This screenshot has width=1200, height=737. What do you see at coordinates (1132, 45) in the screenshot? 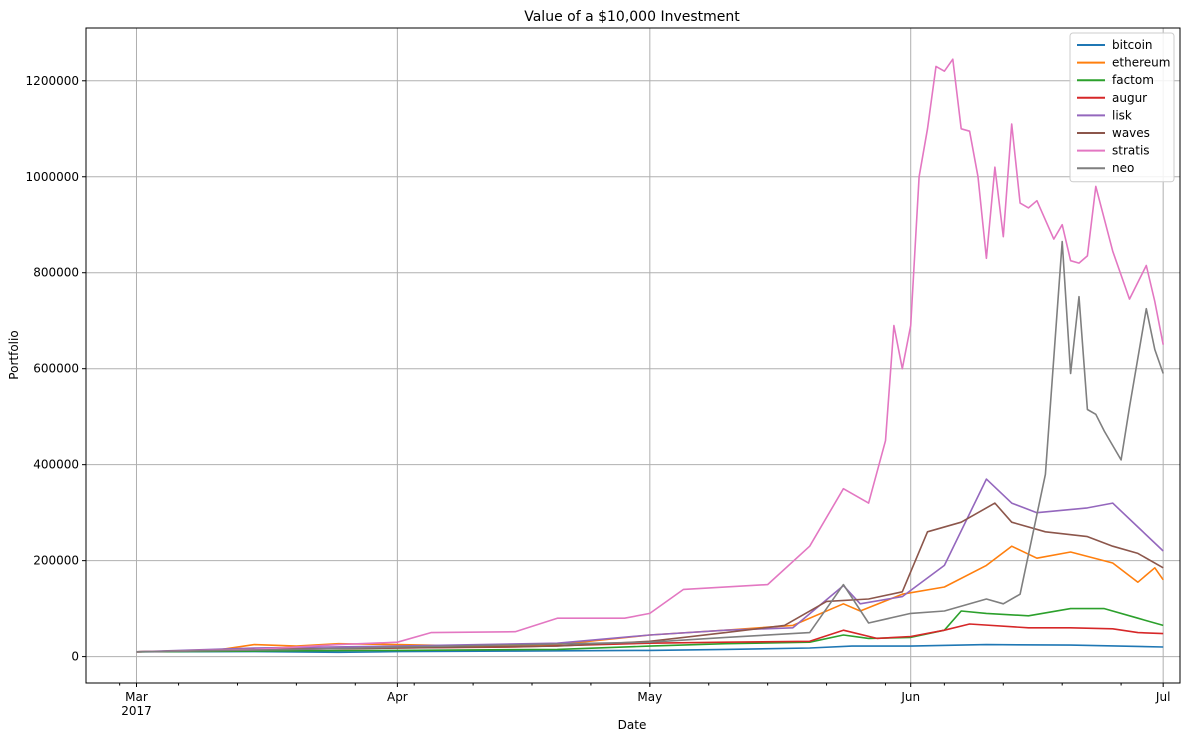
I see `legend-label-bitcoin: bitcoin` at bounding box center [1132, 45].